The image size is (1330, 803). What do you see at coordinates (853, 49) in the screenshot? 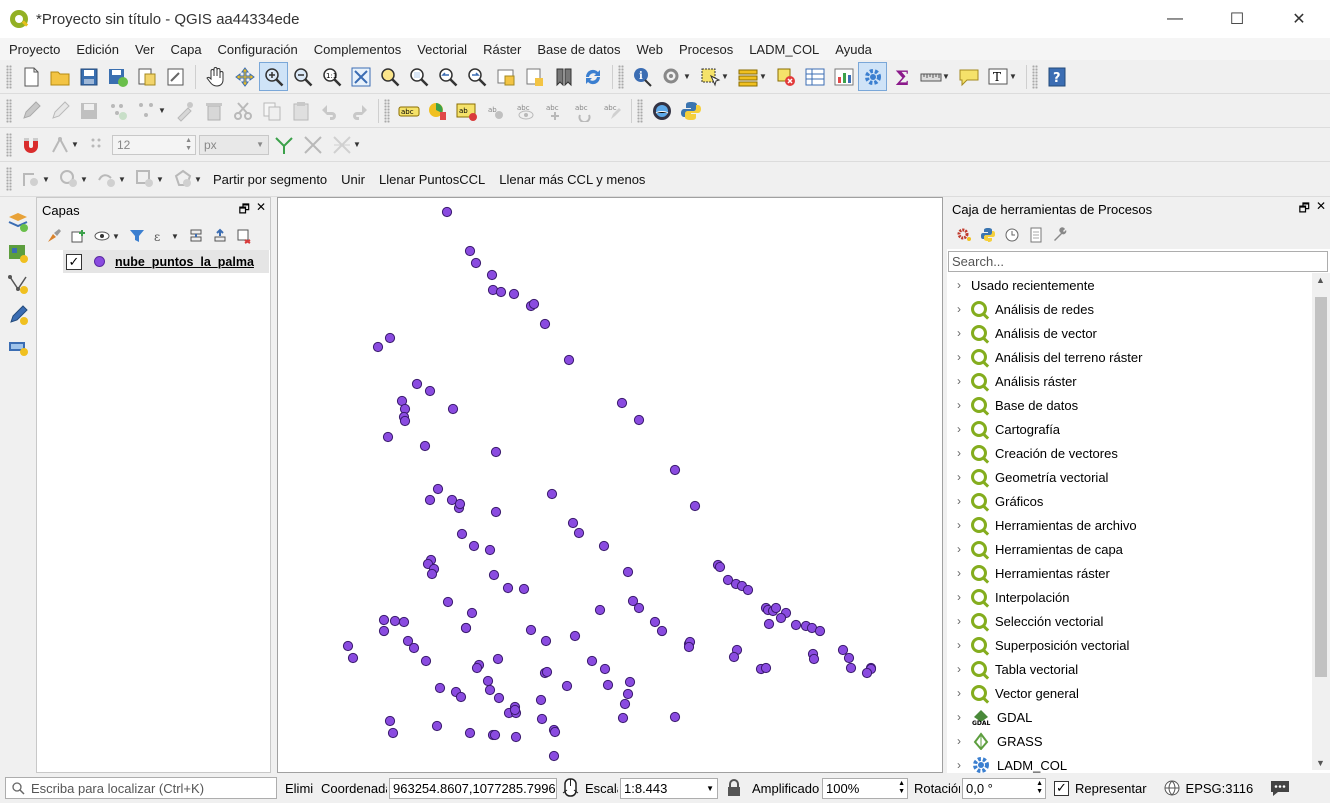
I see `menu-ayuda: Ayuda` at bounding box center [853, 49].